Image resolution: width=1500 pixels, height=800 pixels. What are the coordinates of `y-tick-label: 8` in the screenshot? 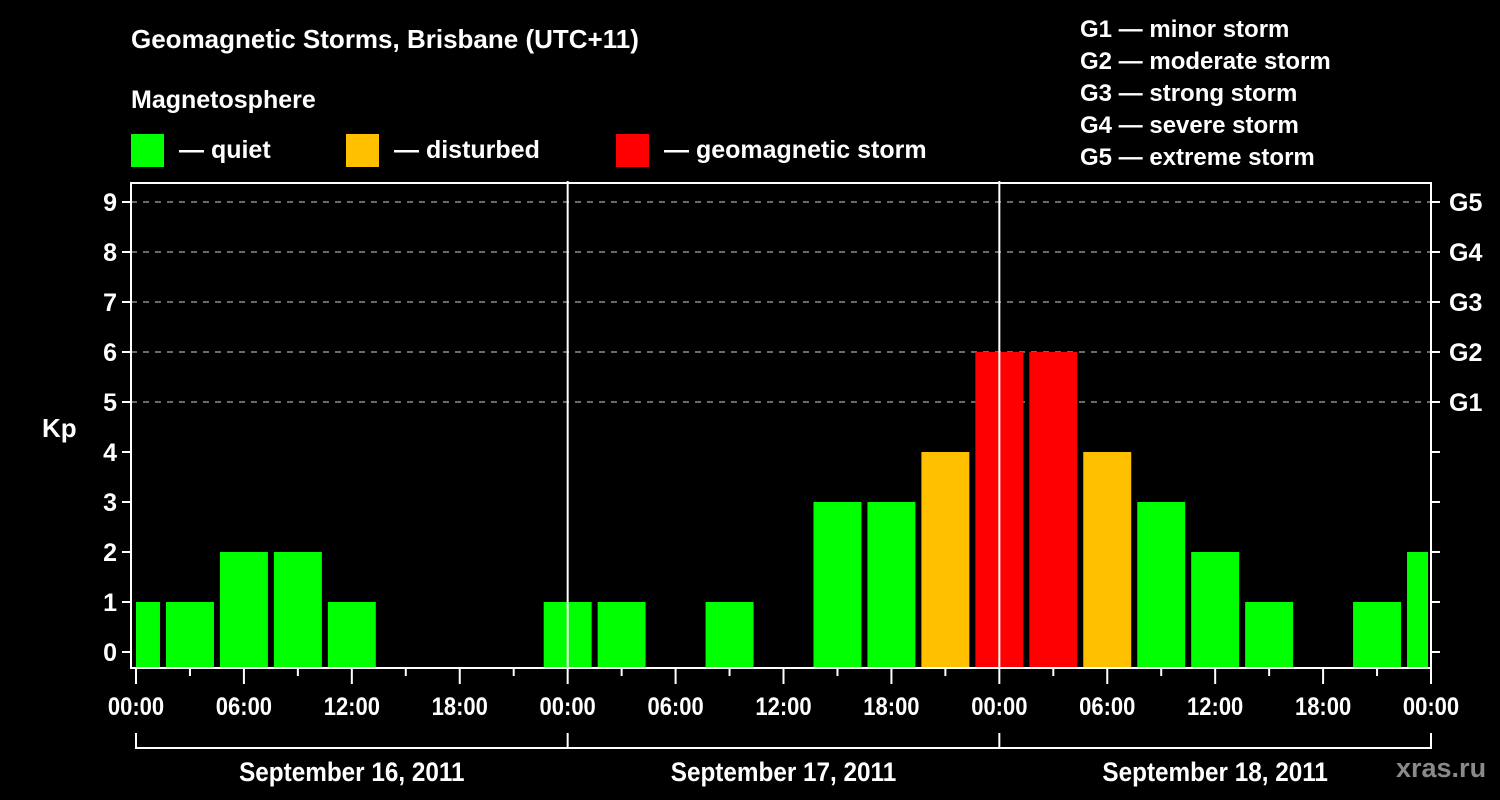 It's located at (110, 253).